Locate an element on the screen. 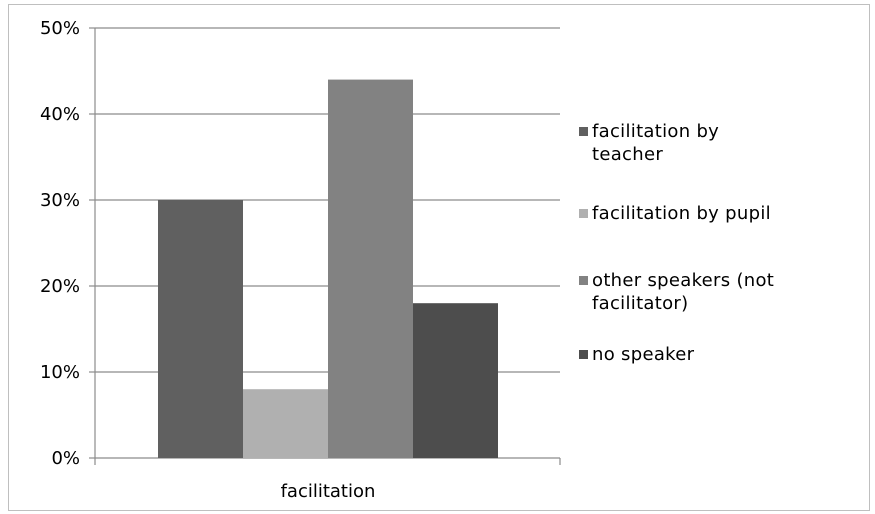  y-tick-label: 0% is located at coordinates (65, 458).